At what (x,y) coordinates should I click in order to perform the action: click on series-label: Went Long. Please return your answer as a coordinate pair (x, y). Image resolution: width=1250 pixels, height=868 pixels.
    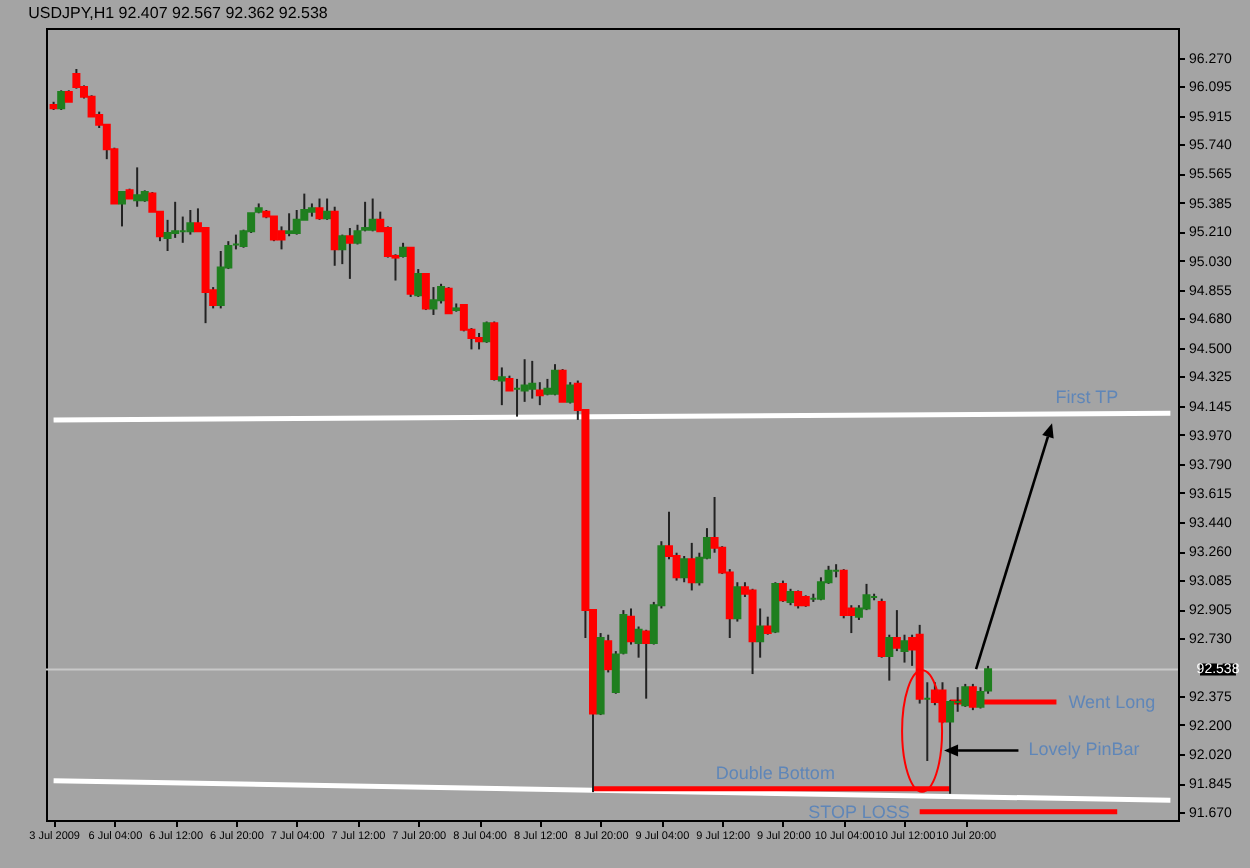
    Looking at the image, I should click on (1112, 701).